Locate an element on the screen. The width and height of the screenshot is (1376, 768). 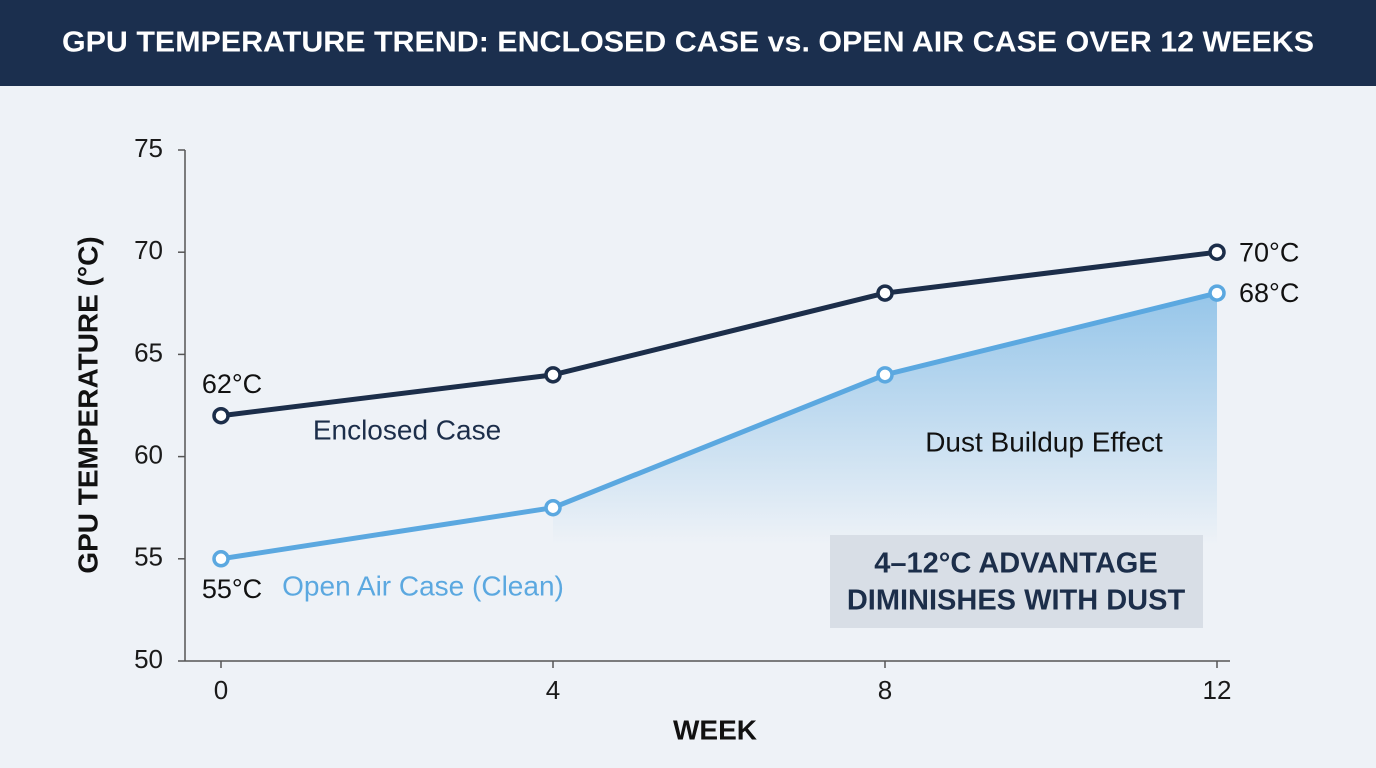
x-axis-title: WEEK is located at coordinates (715, 729).